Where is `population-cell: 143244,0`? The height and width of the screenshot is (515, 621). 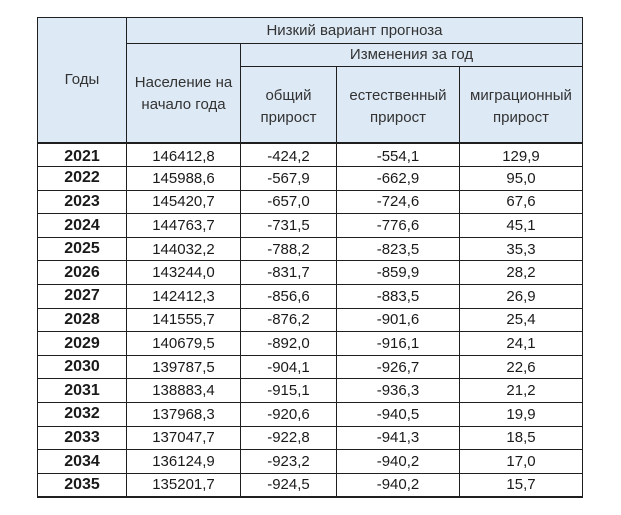 population-cell: 143244,0 is located at coordinates (183, 273).